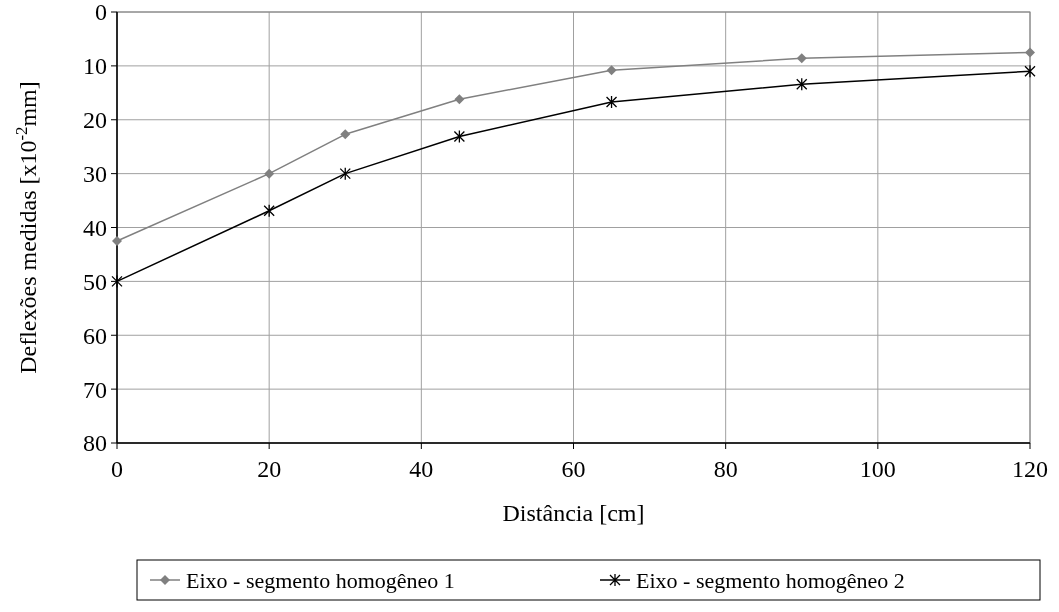  What do you see at coordinates (573, 469) in the screenshot?
I see `x-tick-label: 60` at bounding box center [573, 469].